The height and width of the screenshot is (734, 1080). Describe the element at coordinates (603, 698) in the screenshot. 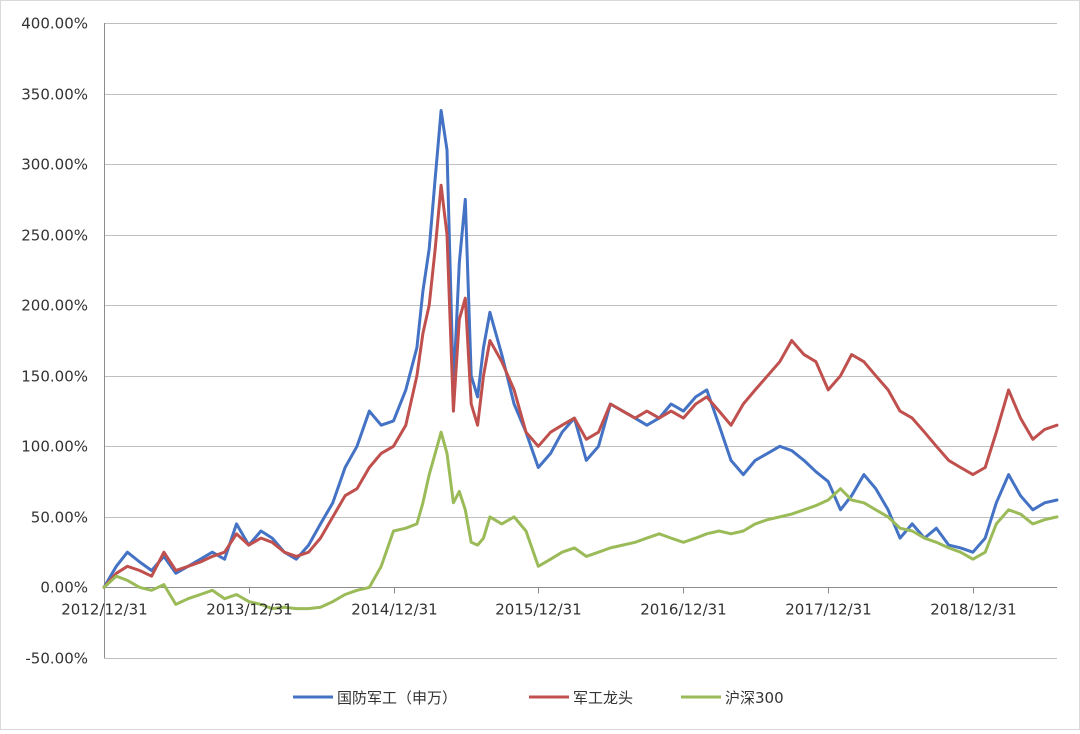

I see `legend-label-2: 军工龙头` at that location.